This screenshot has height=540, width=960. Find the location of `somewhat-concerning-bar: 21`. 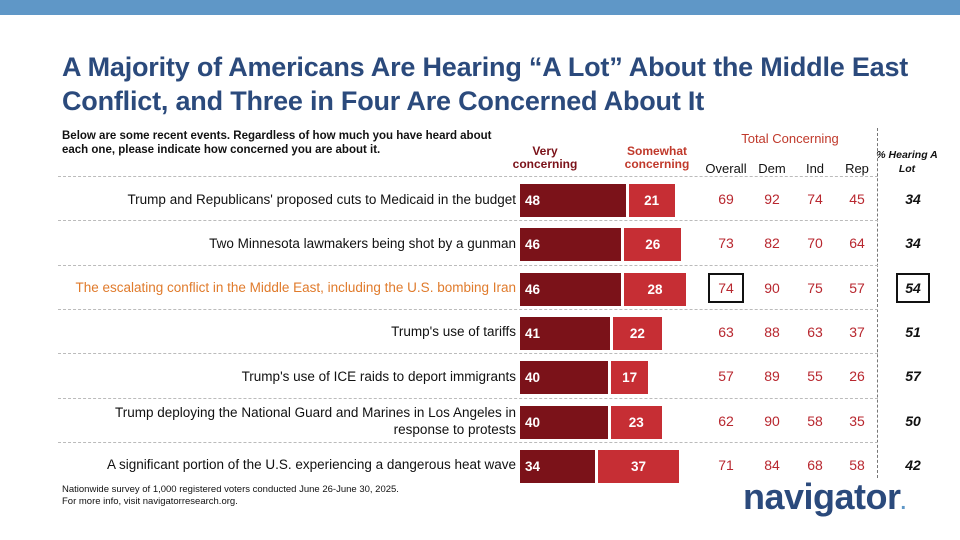

somewhat-concerning-bar: 21 is located at coordinates (651, 200).